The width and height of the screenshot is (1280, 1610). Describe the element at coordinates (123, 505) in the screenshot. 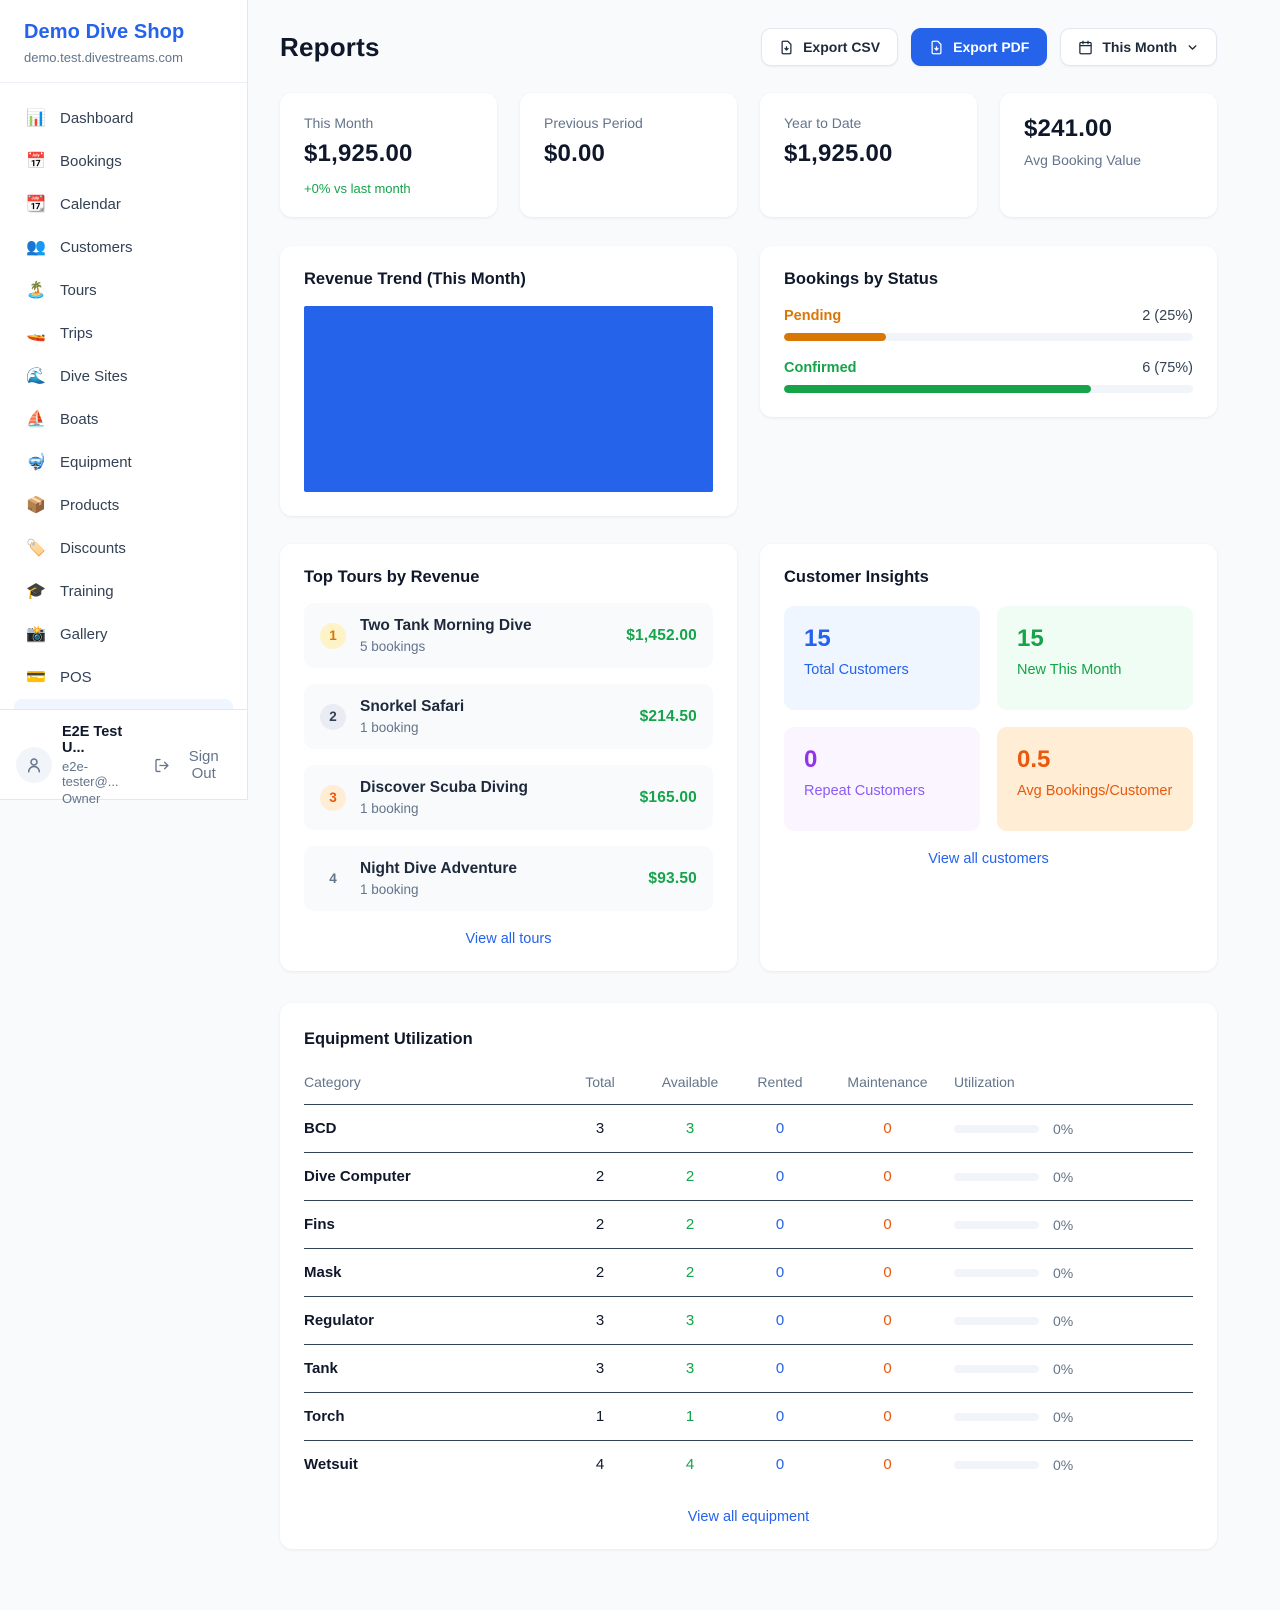

I see `sidebar-item-products: 📦 Products` at that location.